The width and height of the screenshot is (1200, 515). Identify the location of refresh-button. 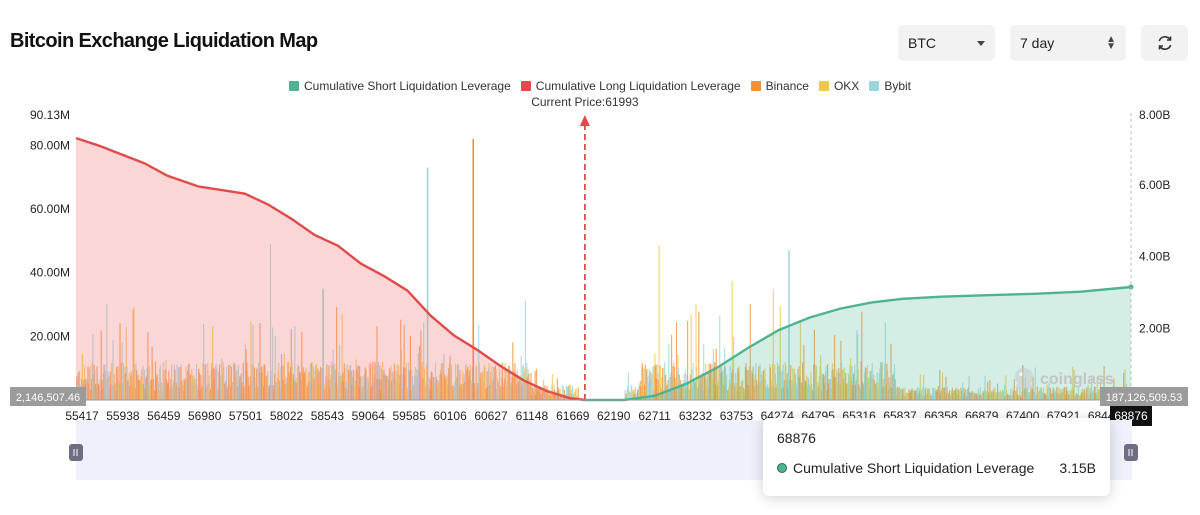
(1164, 43).